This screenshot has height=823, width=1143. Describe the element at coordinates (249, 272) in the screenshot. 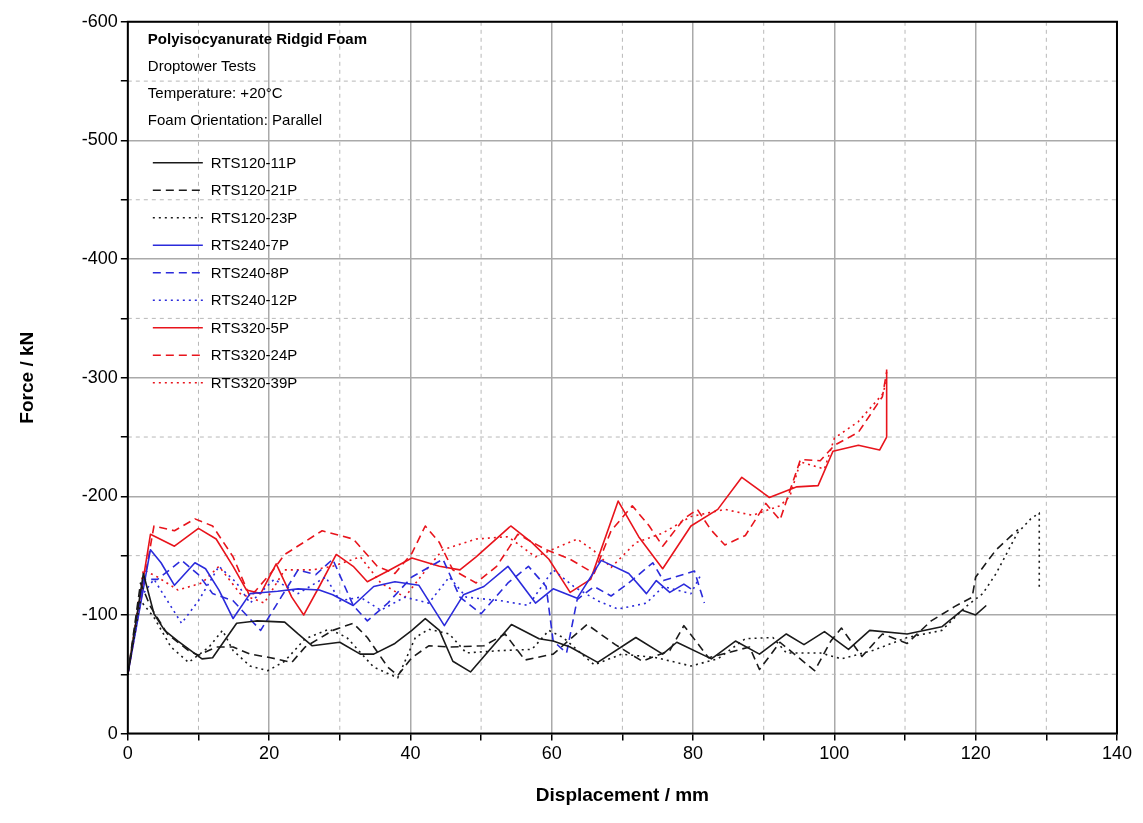

I see `legend-label: RTS240-8P` at that location.